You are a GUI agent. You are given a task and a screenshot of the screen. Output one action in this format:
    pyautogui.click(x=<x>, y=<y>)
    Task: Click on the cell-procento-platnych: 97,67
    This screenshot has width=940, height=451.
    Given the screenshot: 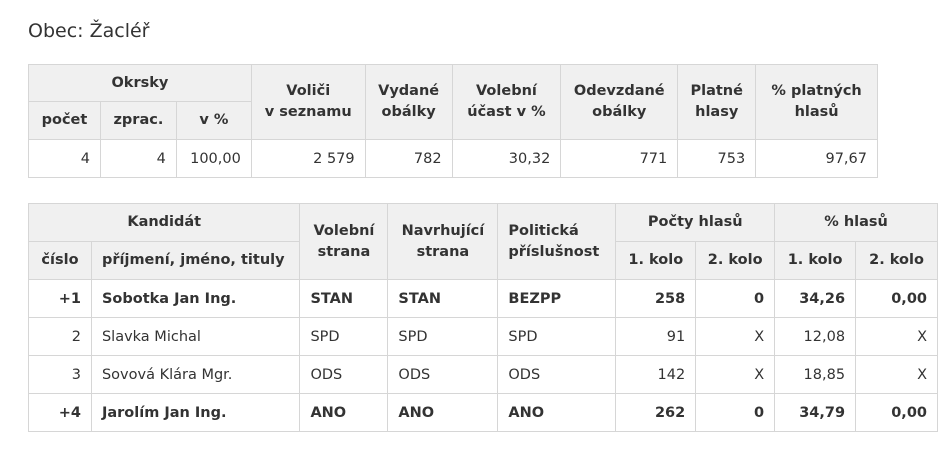 What is the action you would take?
    pyautogui.click(x=816, y=158)
    